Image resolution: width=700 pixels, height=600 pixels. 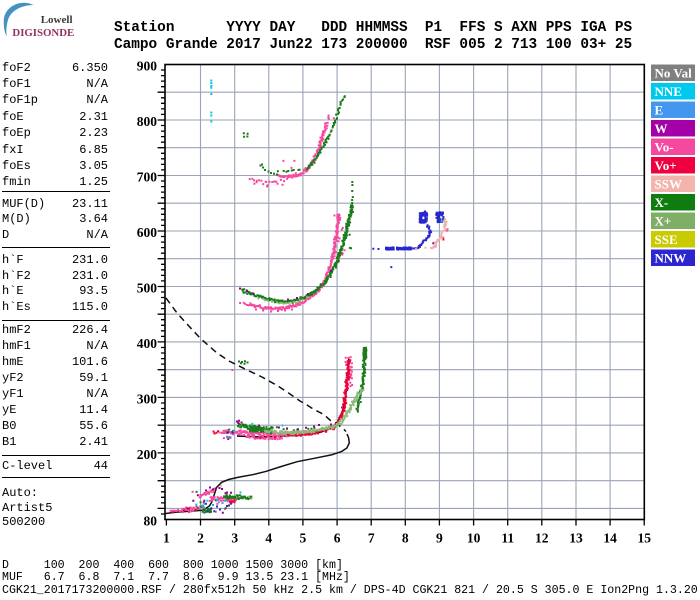 I want to click on svg-text: SSW, so click(x=668, y=184).